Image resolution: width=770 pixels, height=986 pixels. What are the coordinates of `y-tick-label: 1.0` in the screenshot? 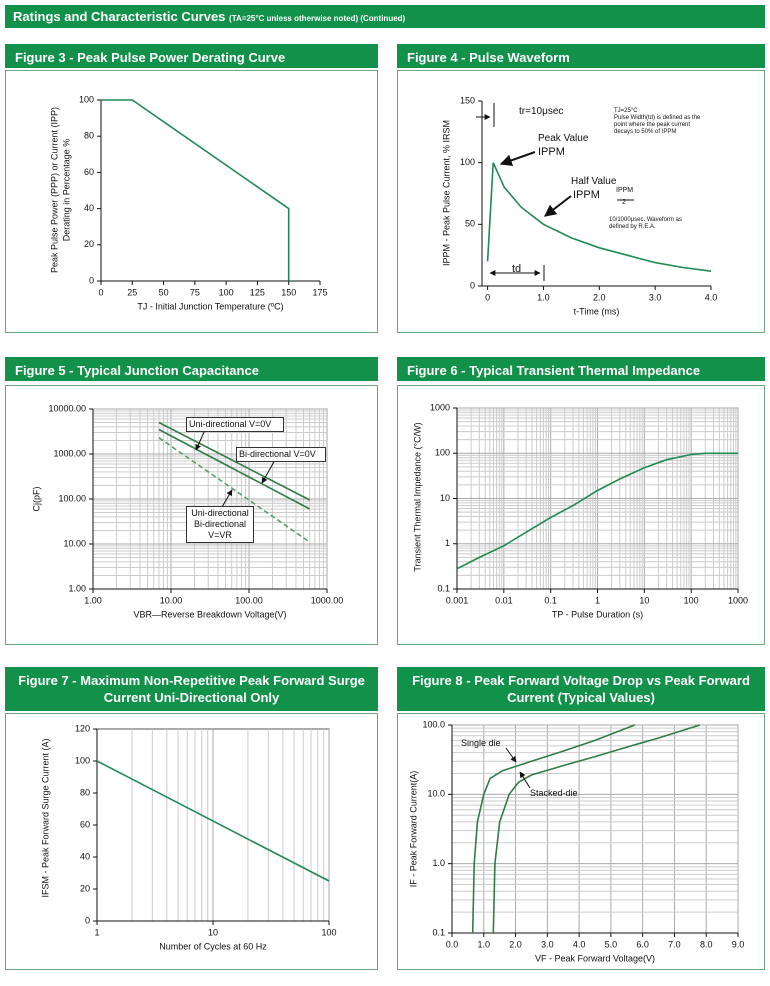 It's located at (438, 863).